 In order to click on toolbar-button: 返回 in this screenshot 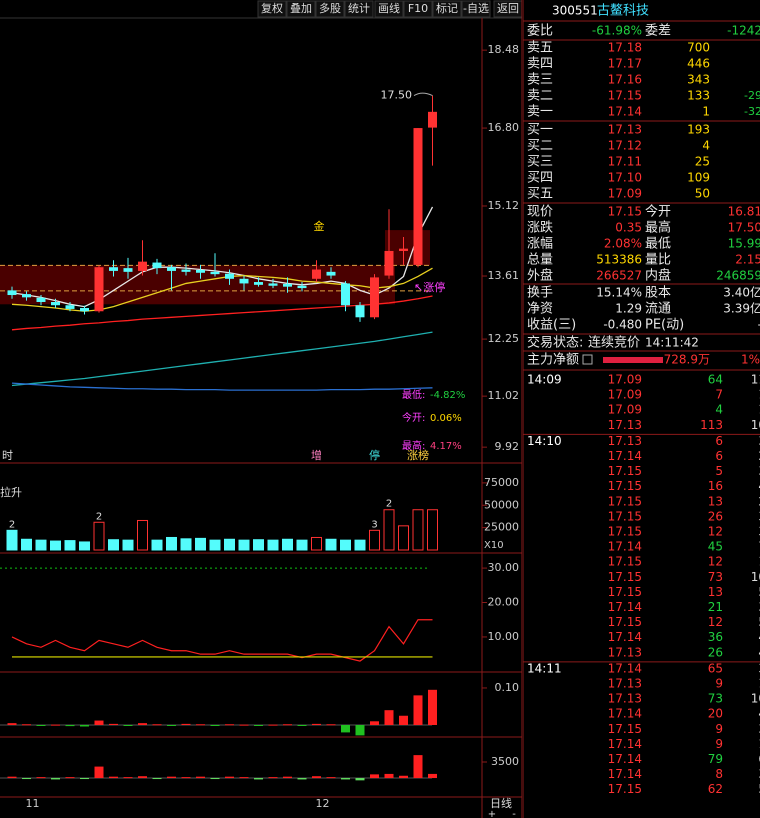, I will do `click(508, 8)`.